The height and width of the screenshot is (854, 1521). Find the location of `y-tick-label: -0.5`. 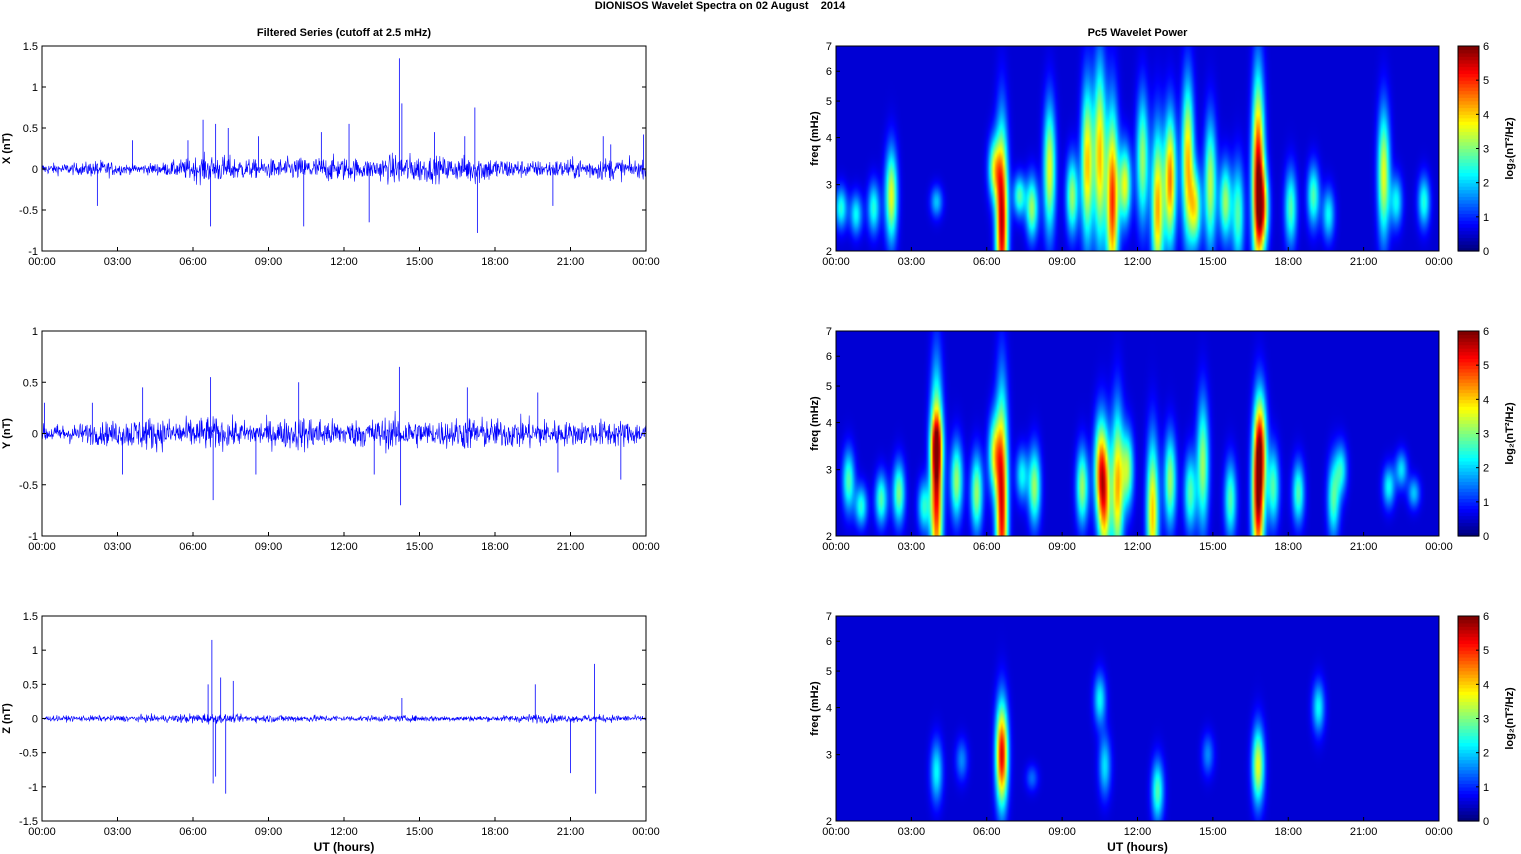

y-tick-label: -0.5 is located at coordinates (28, 211).